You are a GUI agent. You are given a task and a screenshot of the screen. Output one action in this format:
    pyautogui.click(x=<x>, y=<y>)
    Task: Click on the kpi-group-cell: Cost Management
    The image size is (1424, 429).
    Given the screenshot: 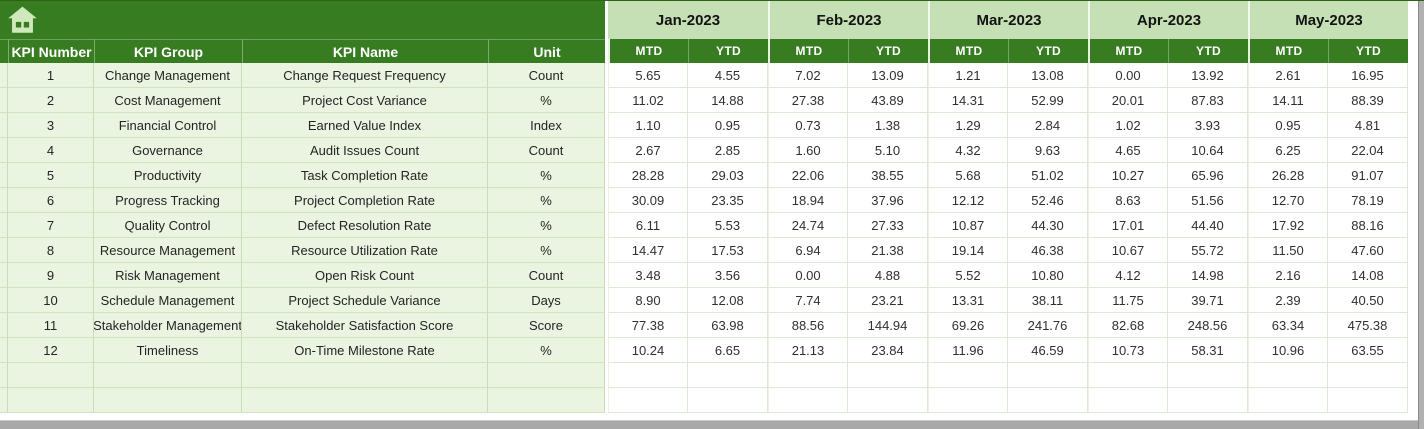 What is the action you would take?
    pyautogui.click(x=168, y=100)
    